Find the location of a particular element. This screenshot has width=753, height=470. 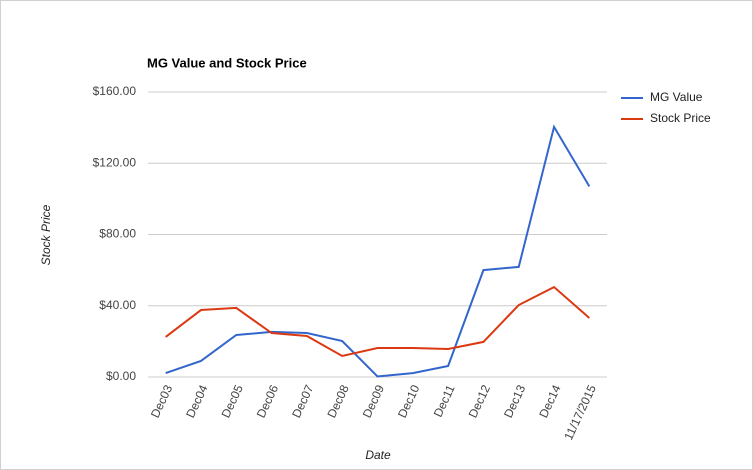

y-tick-label: $120.00 is located at coordinates (115, 162).